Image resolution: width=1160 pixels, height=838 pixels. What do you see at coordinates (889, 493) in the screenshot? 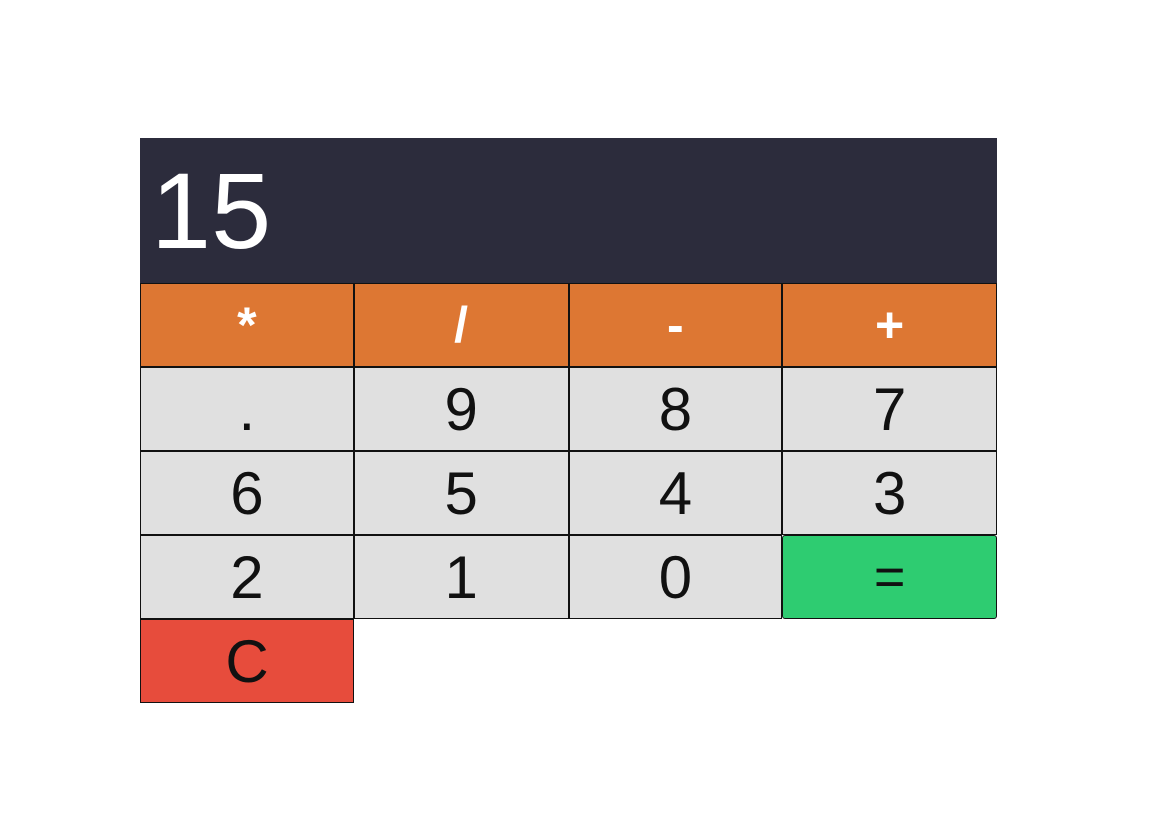
I see `digit-3-button: 3` at bounding box center [889, 493].